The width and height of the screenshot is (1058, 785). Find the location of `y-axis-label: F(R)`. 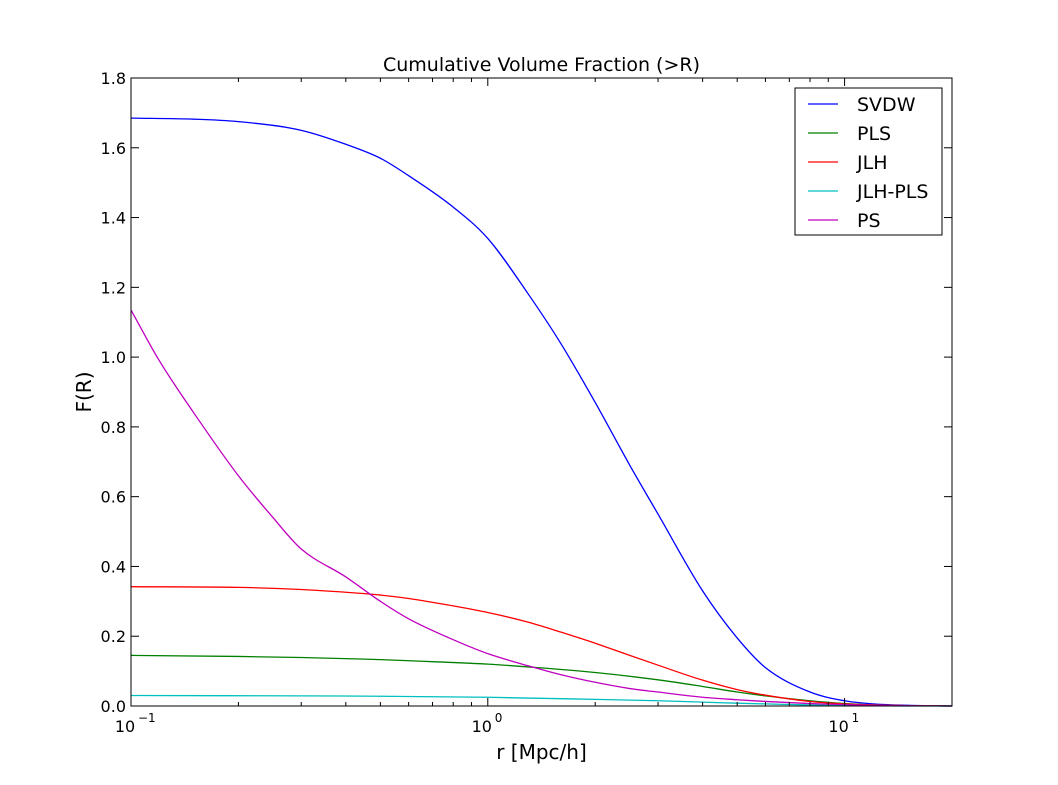

y-axis-label: F(R) is located at coordinates (84, 391).